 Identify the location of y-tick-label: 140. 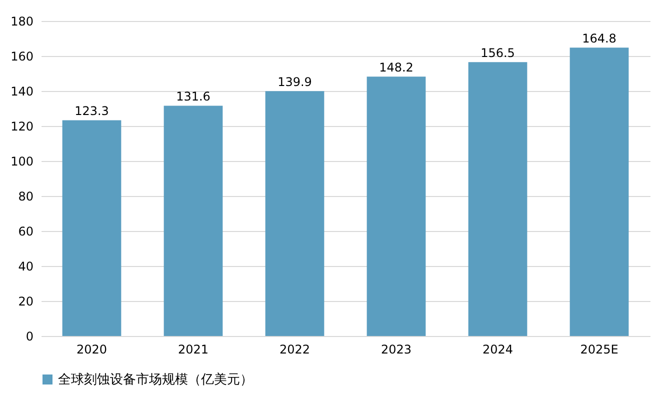
(22, 91).